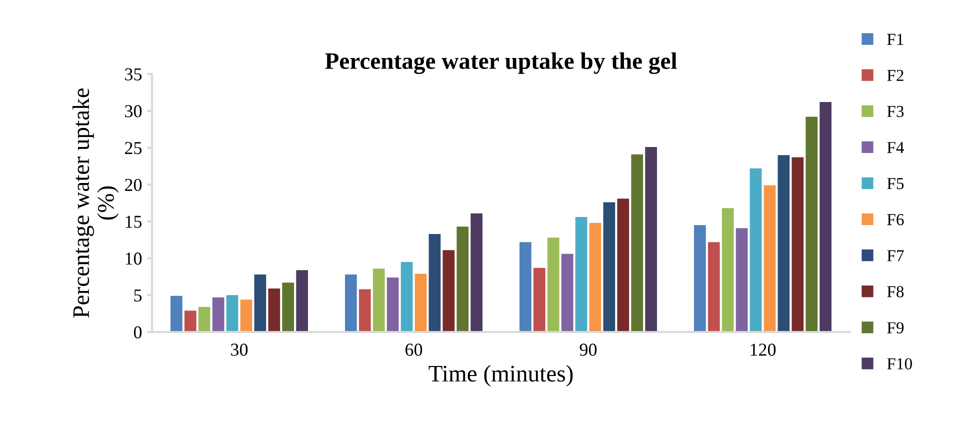 Image resolution: width=953 pixels, height=431 pixels. I want to click on y-tick-label: 35, so click(133, 74).